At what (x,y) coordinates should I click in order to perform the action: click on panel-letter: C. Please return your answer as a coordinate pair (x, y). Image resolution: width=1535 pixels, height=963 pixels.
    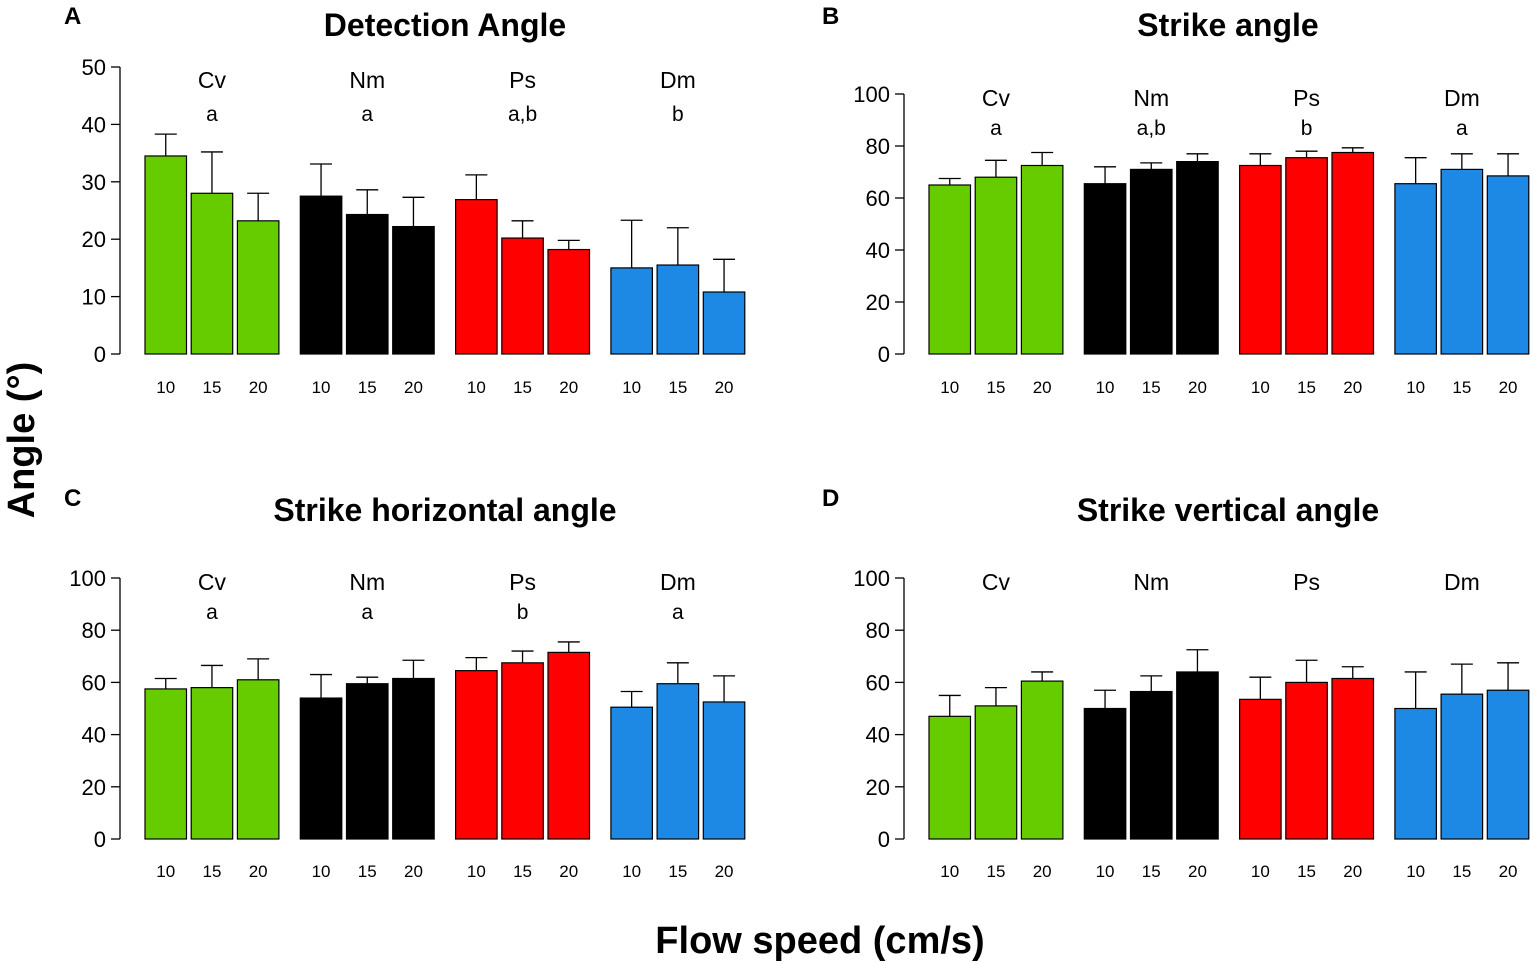
    Looking at the image, I should click on (72, 498).